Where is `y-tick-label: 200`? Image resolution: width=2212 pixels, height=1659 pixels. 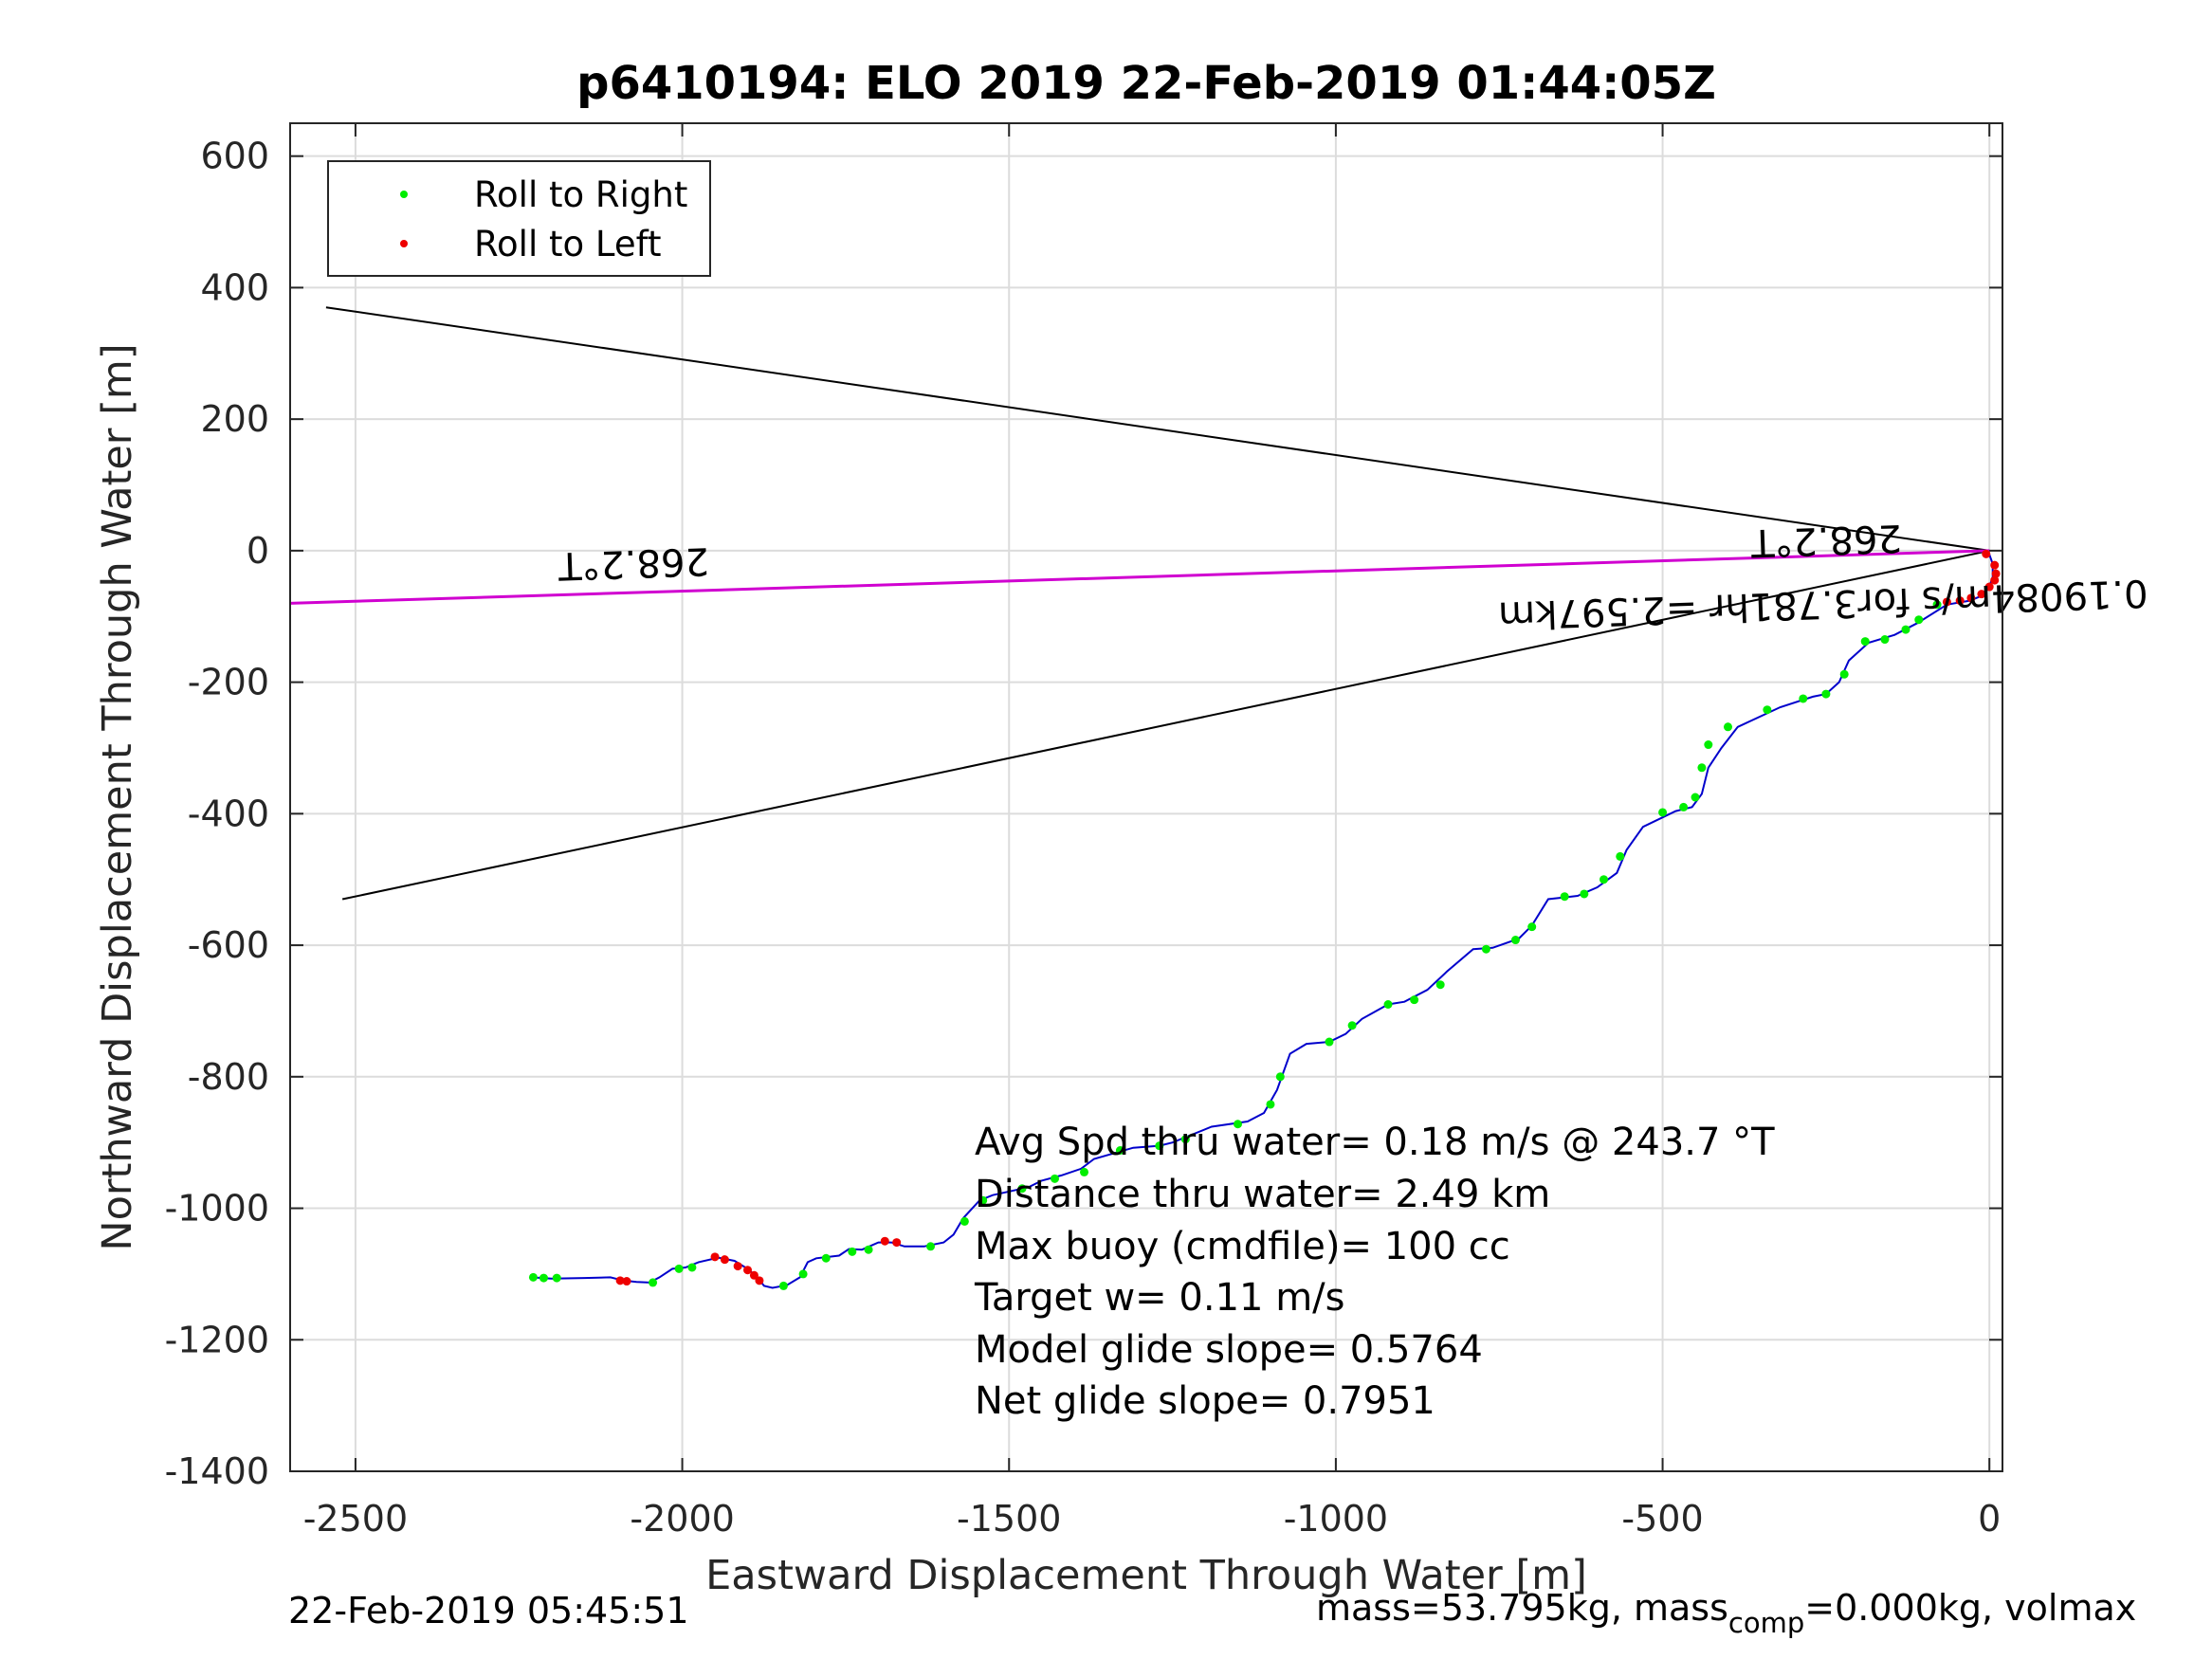 y-tick-label: 200 is located at coordinates (234, 419).